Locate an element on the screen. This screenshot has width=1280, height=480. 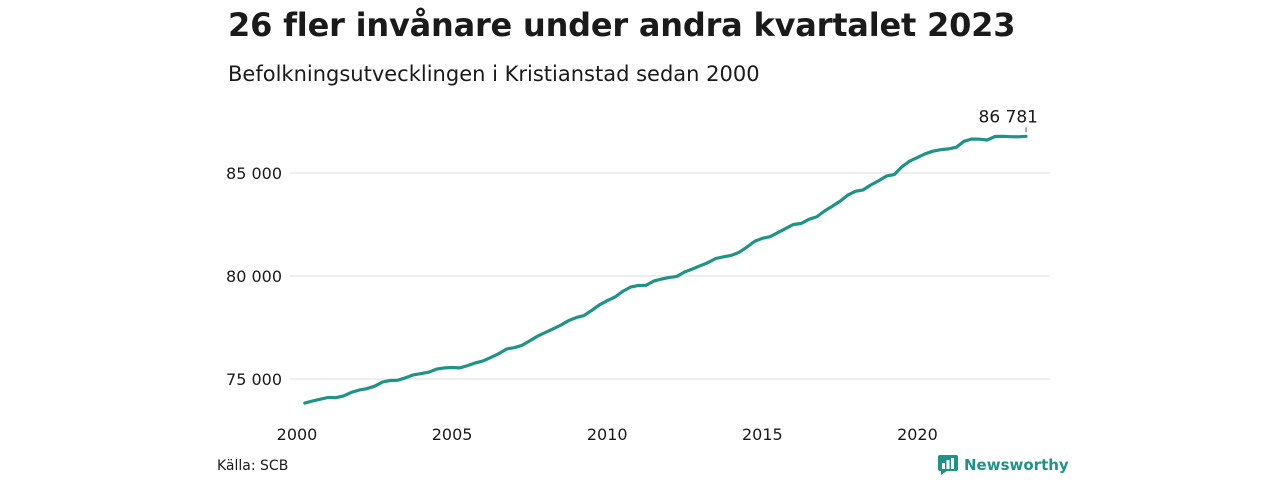
x-tick-label: 2010 is located at coordinates (607, 434).